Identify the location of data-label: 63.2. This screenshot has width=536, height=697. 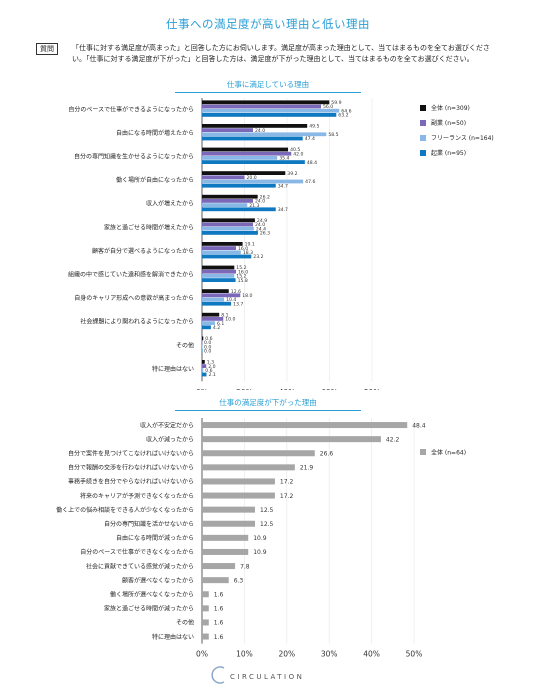
(343, 116).